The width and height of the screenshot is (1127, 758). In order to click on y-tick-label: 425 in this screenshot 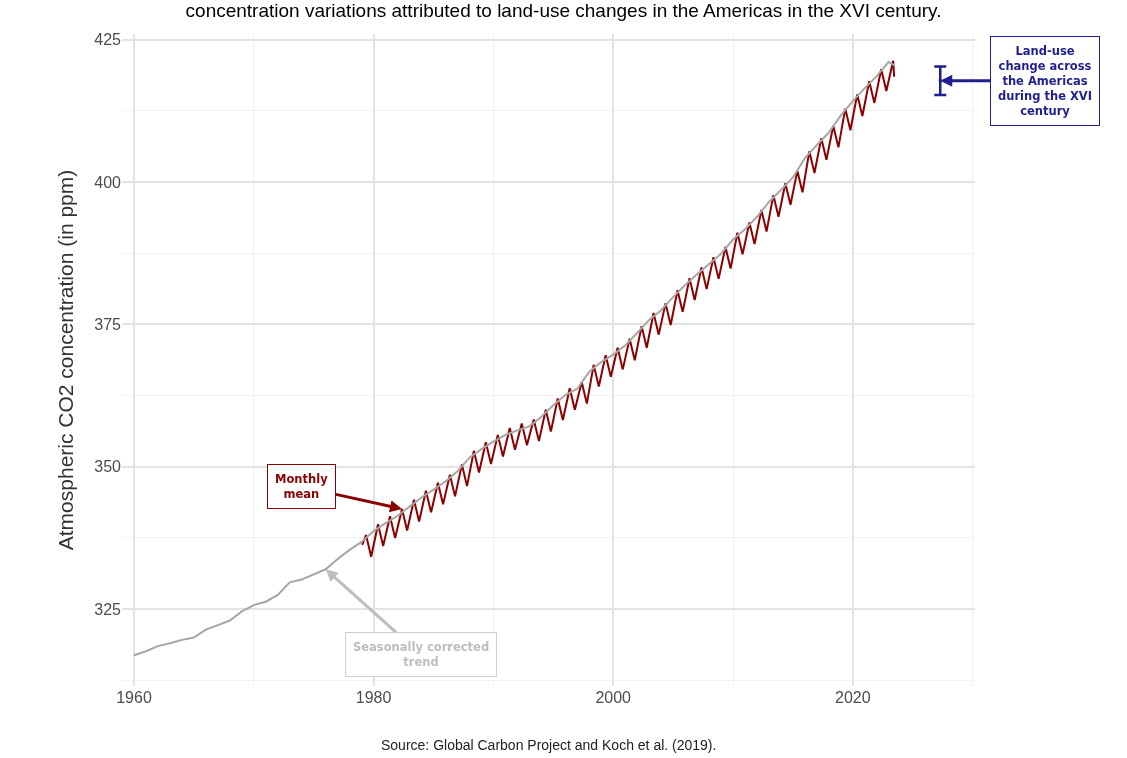, I will do `click(108, 40)`.